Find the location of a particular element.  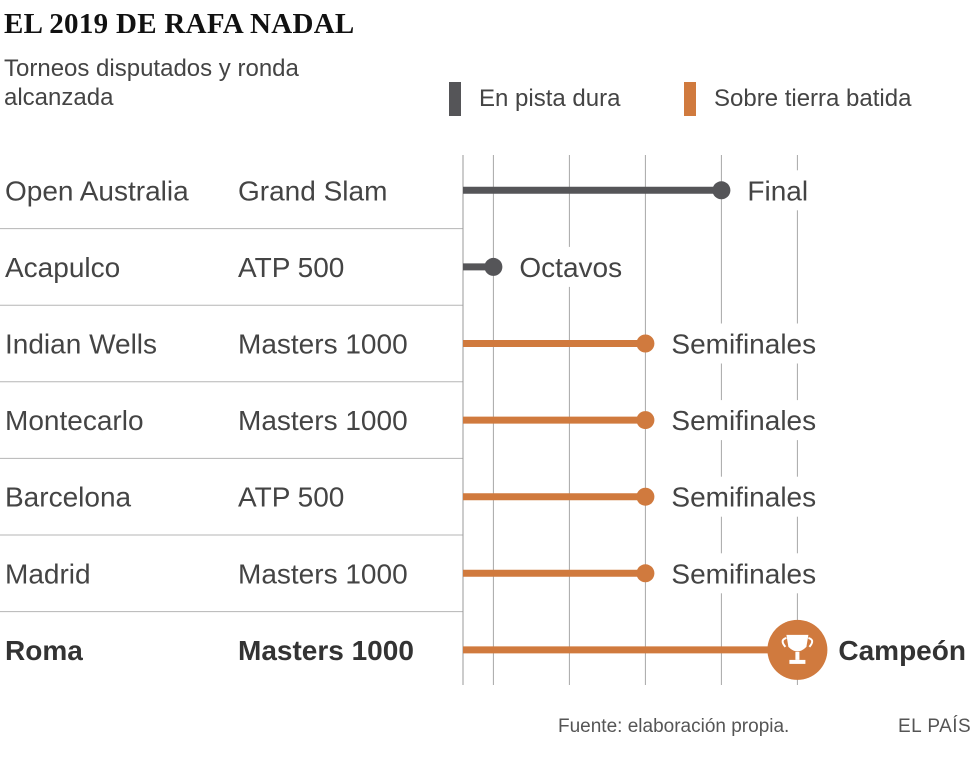

trophy-stem is located at coordinates (797, 655).